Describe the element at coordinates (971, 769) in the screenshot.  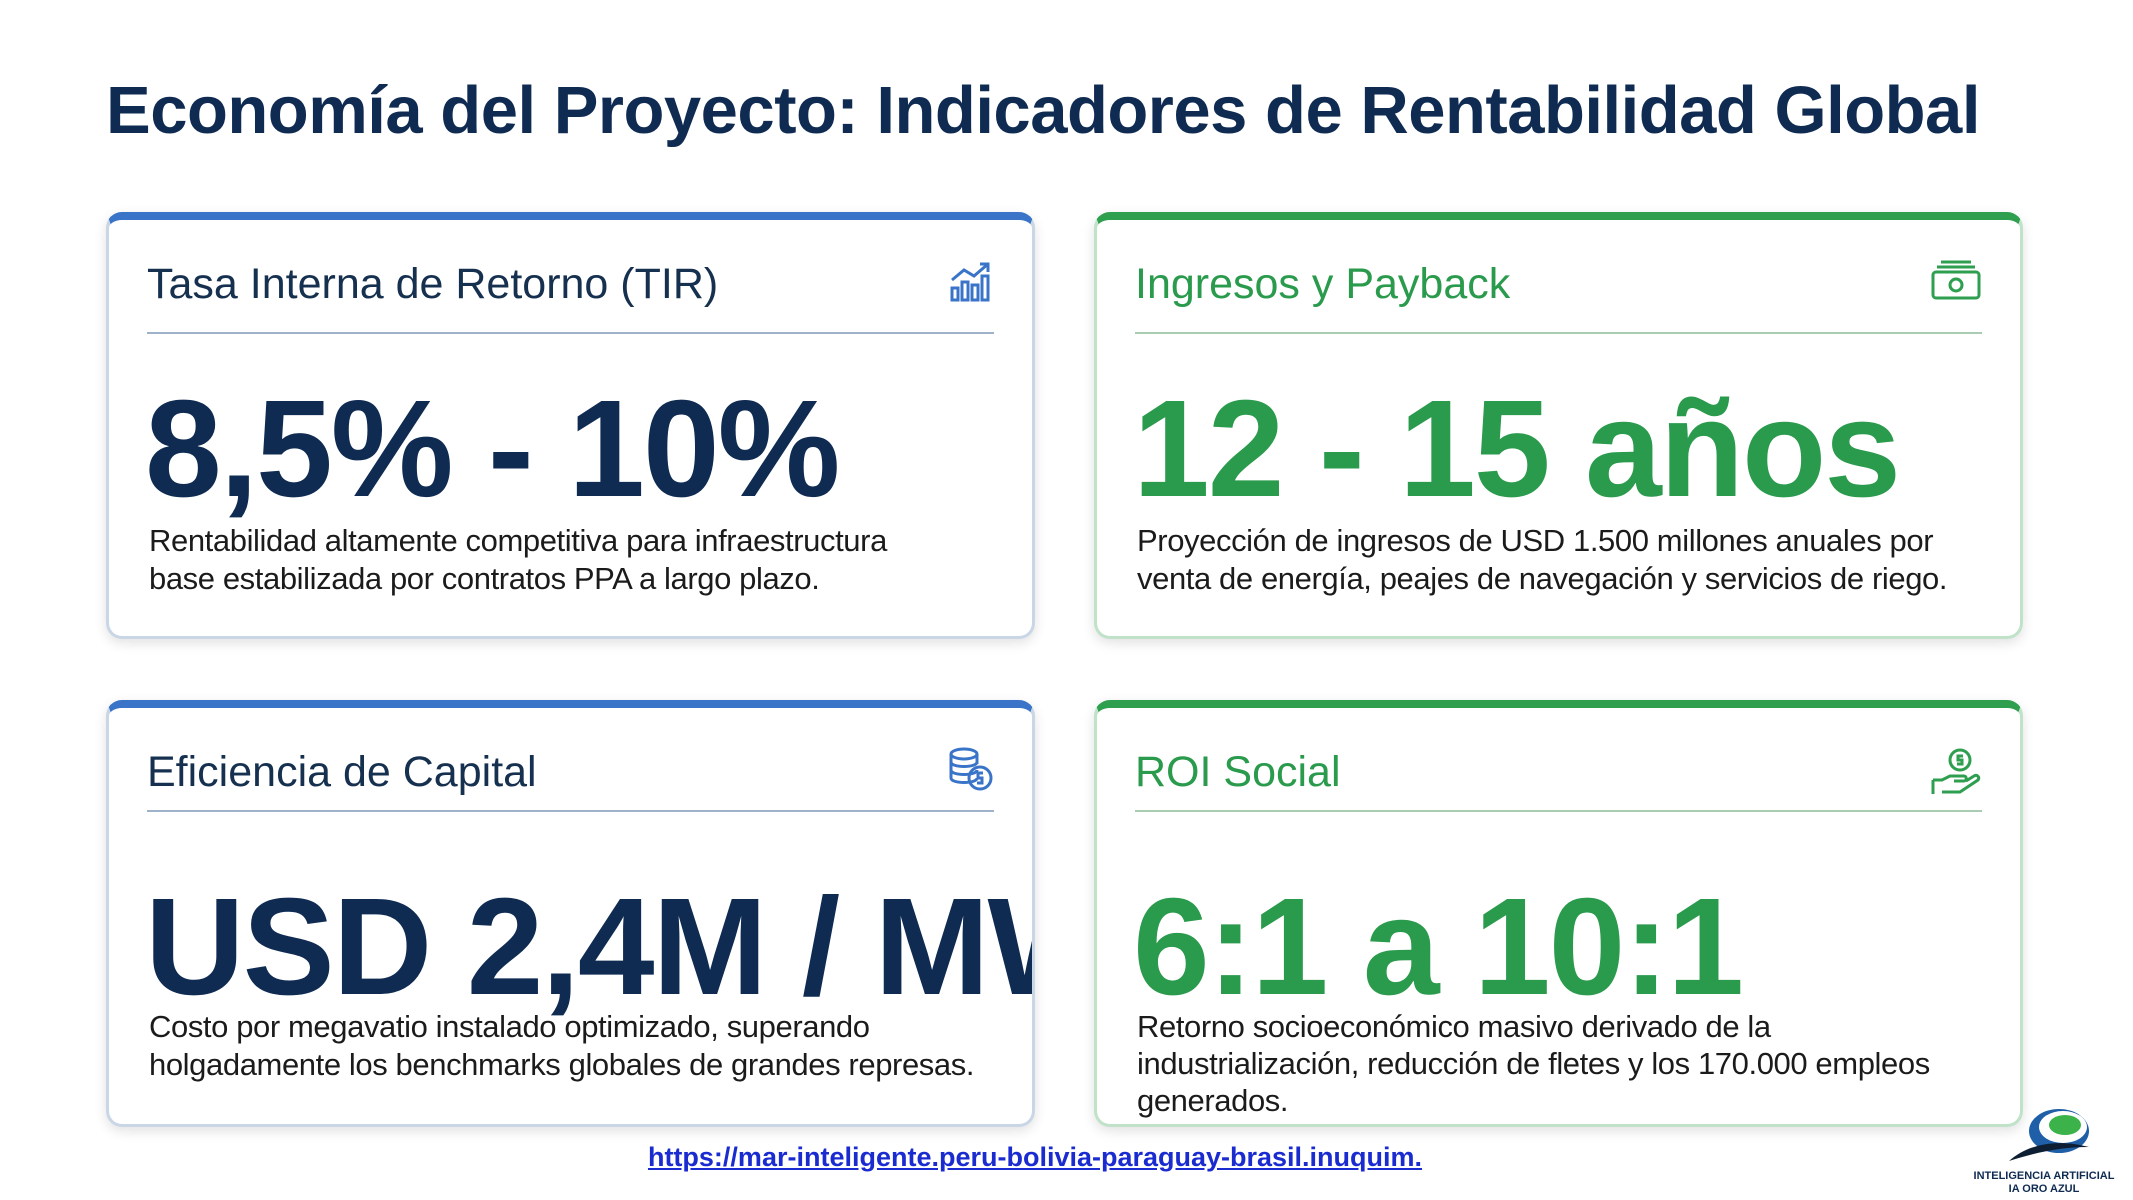
I see `coins-icon` at that location.